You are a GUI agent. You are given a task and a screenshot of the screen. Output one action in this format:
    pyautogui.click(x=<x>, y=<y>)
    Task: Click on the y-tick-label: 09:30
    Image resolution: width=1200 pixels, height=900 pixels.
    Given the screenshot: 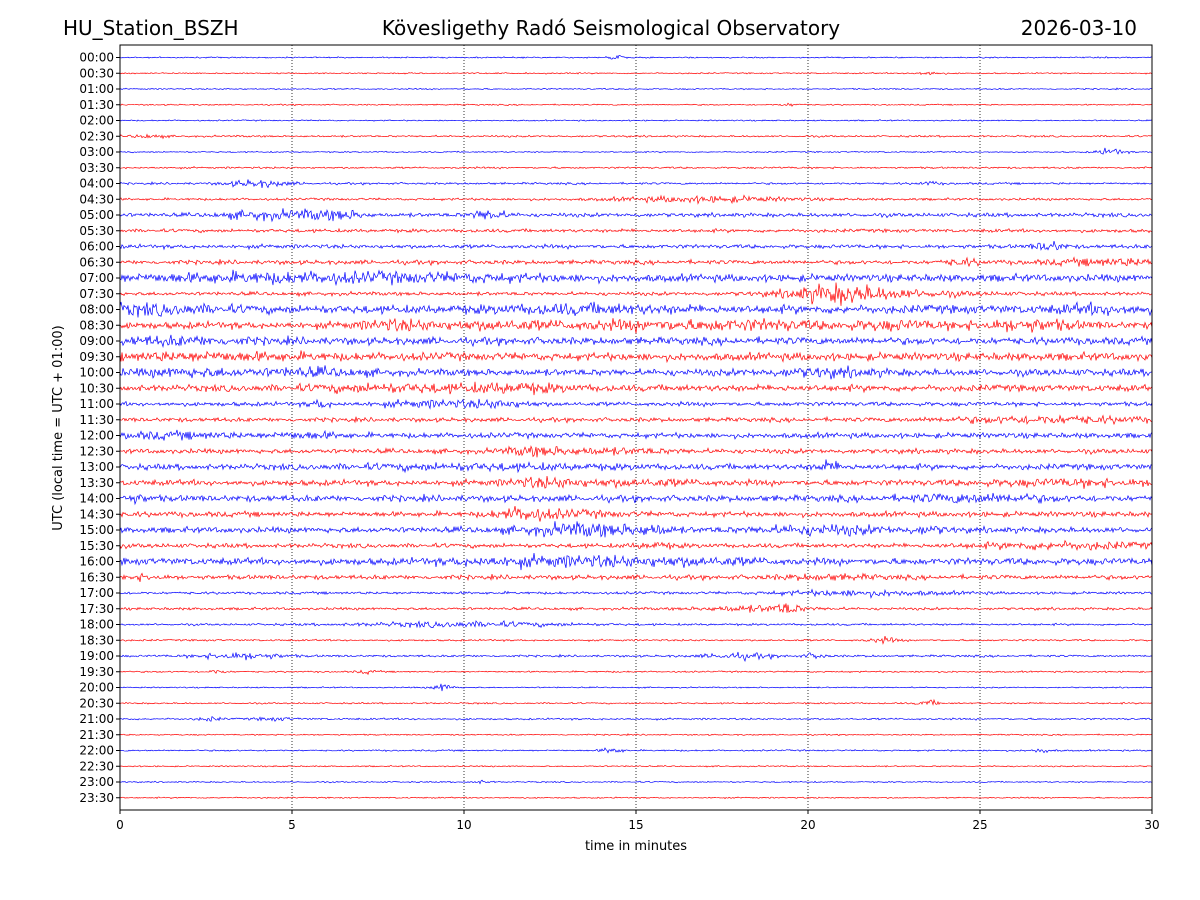 What is the action you would take?
    pyautogui.click(x=96, y=357)
    